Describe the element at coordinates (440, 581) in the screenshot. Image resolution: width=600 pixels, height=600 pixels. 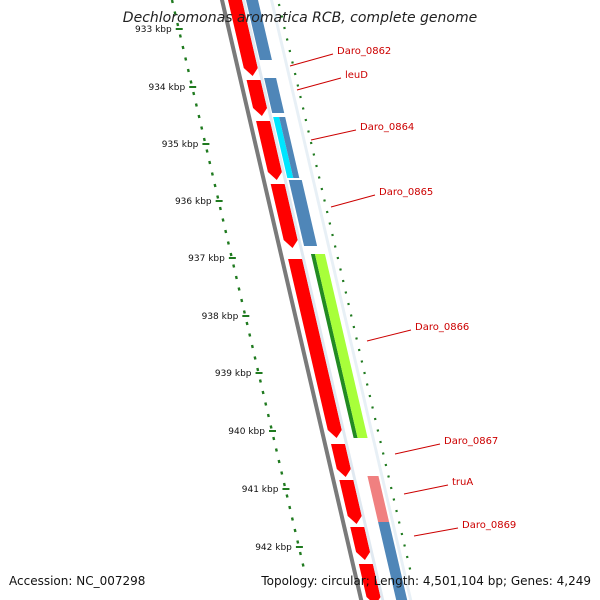
I see `length-text: Length: 4,501,104 bp;` at that location.